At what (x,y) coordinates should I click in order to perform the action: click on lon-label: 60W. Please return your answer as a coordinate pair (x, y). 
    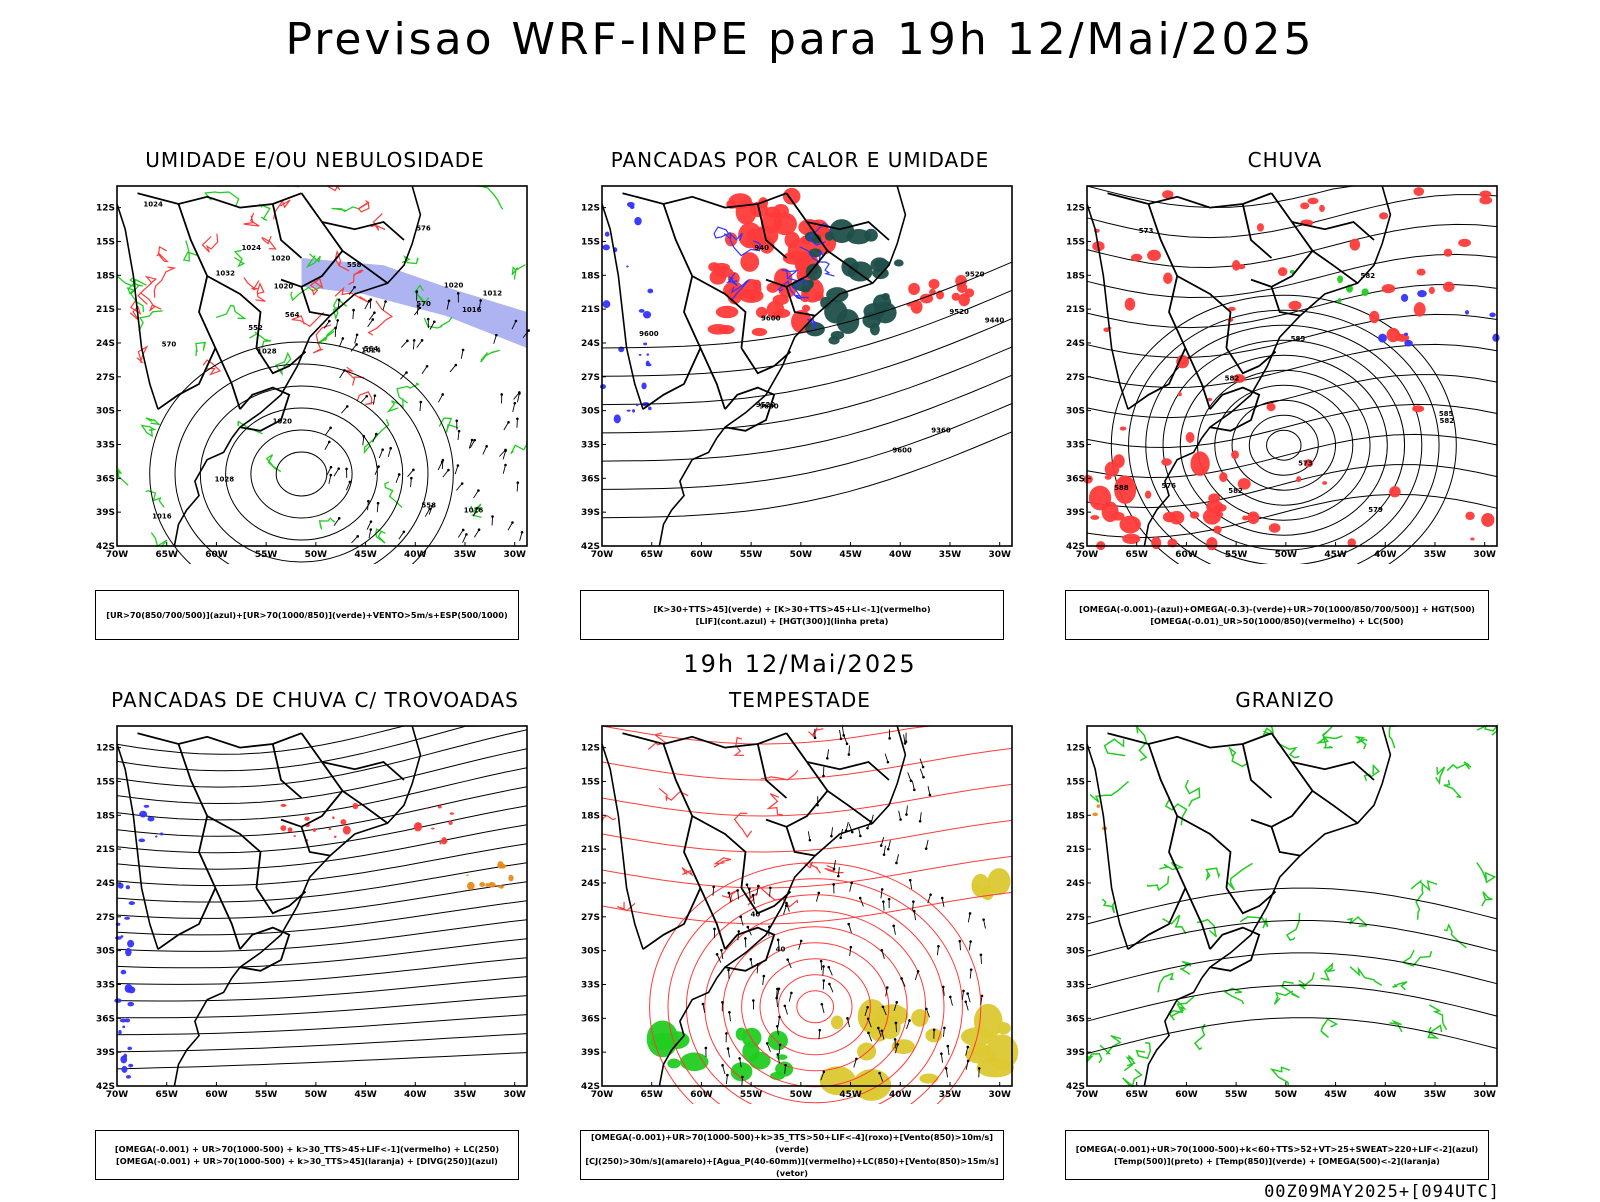
    Looking at the image, I should click on (216, 555).